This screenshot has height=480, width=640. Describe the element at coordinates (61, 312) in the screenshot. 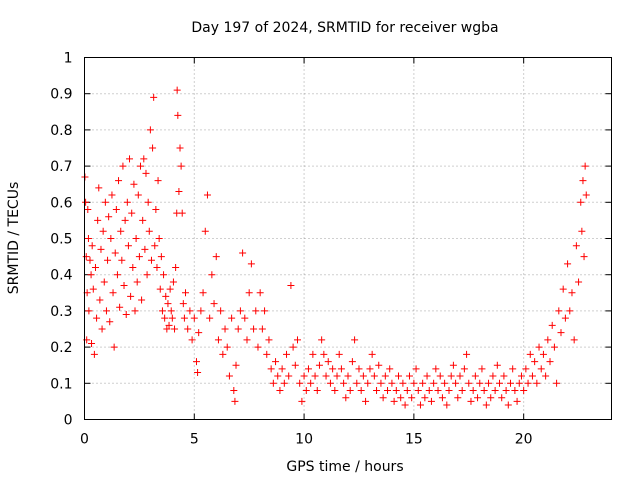

I see `y-tick-label: 0.3` at that location.